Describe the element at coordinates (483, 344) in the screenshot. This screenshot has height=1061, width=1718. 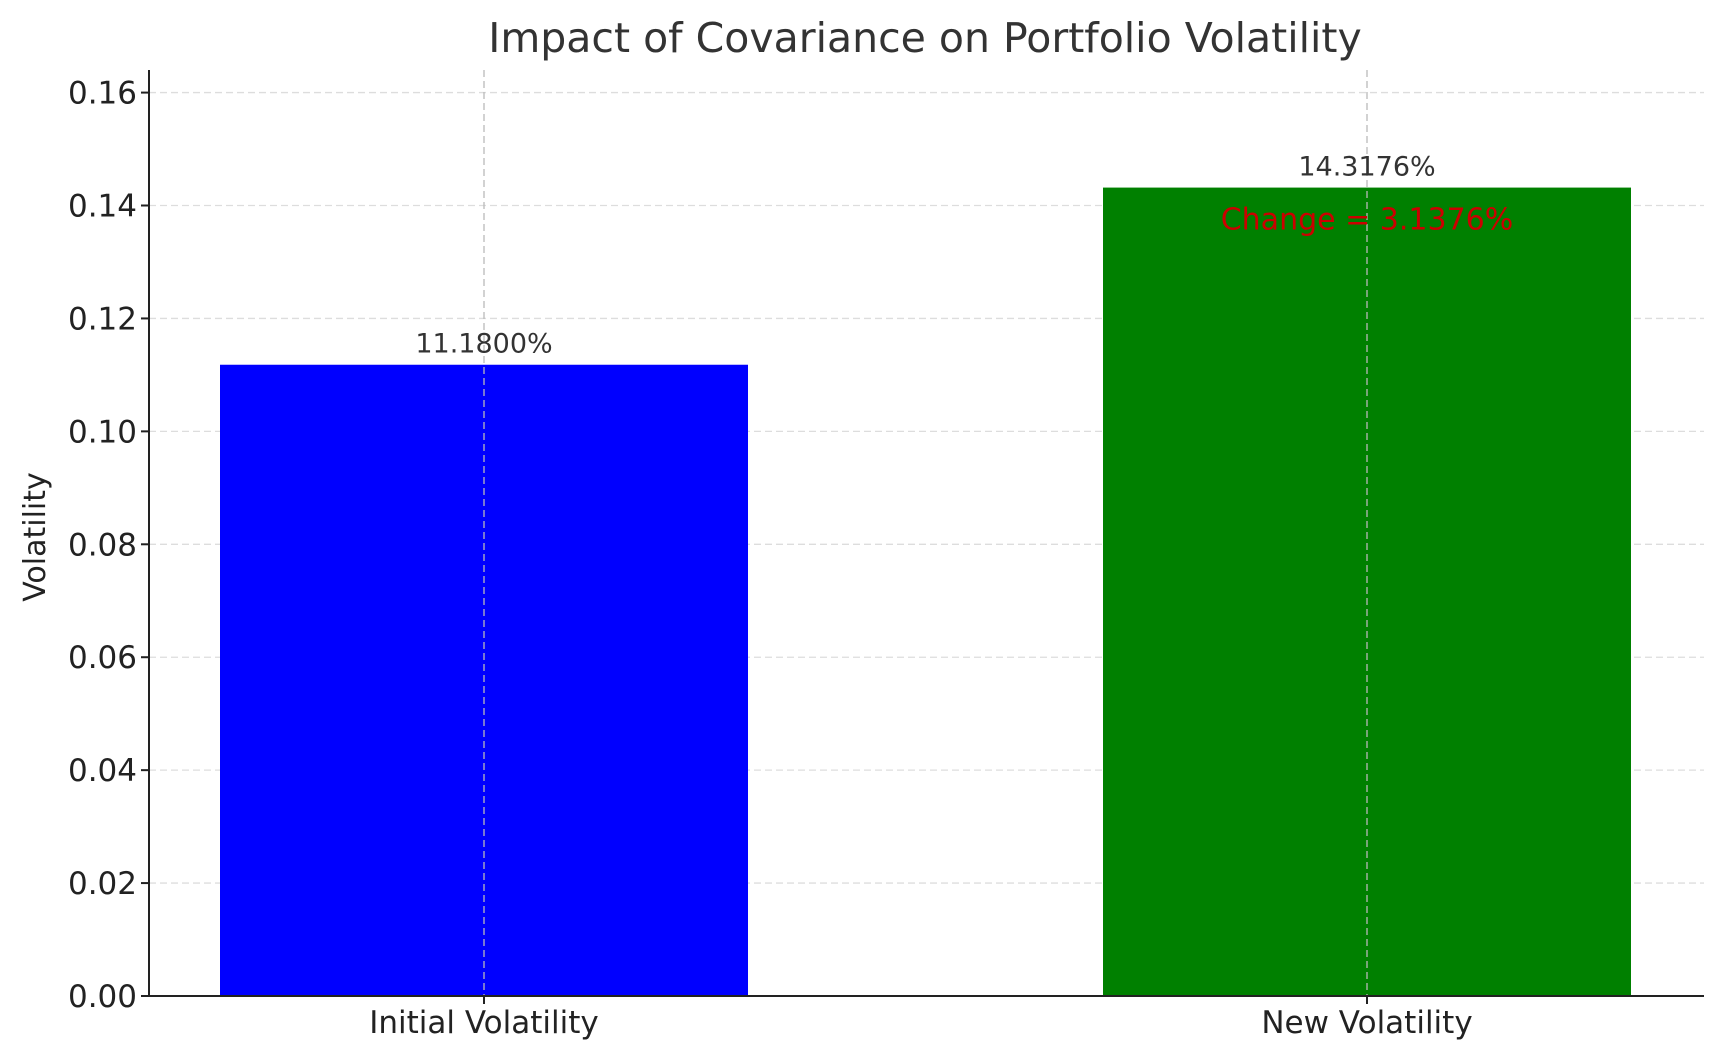
I see `bar-value-label: 11.1800%` at that location.